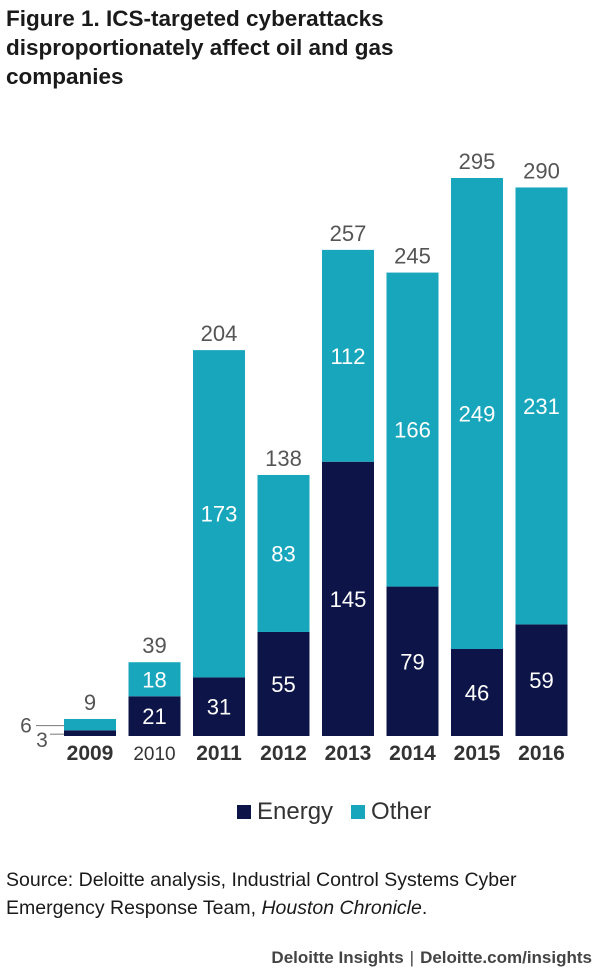 The image size is (600, 975). Describe the element at coordinates (90, 733) in the screenshot. I see `bar-energy-2009` at that location.